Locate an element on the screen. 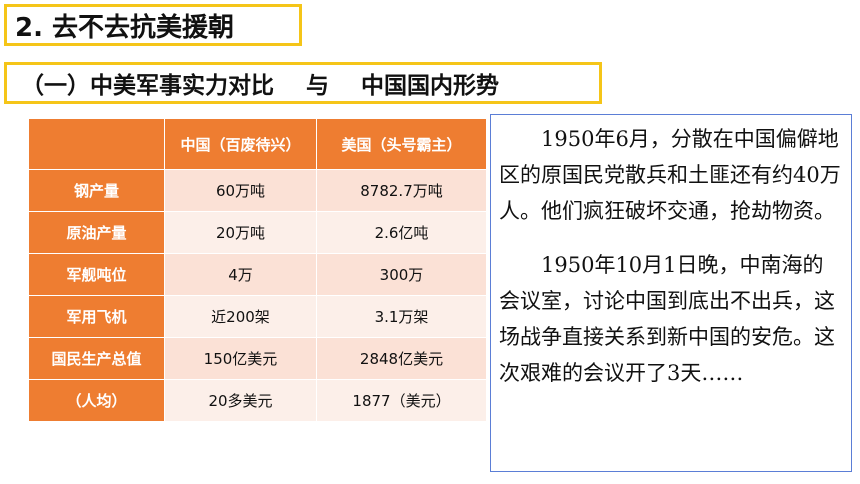 This screenshot has height=484, width=860. row-label: 军舰吨位 is located at coordinates (96, 274).